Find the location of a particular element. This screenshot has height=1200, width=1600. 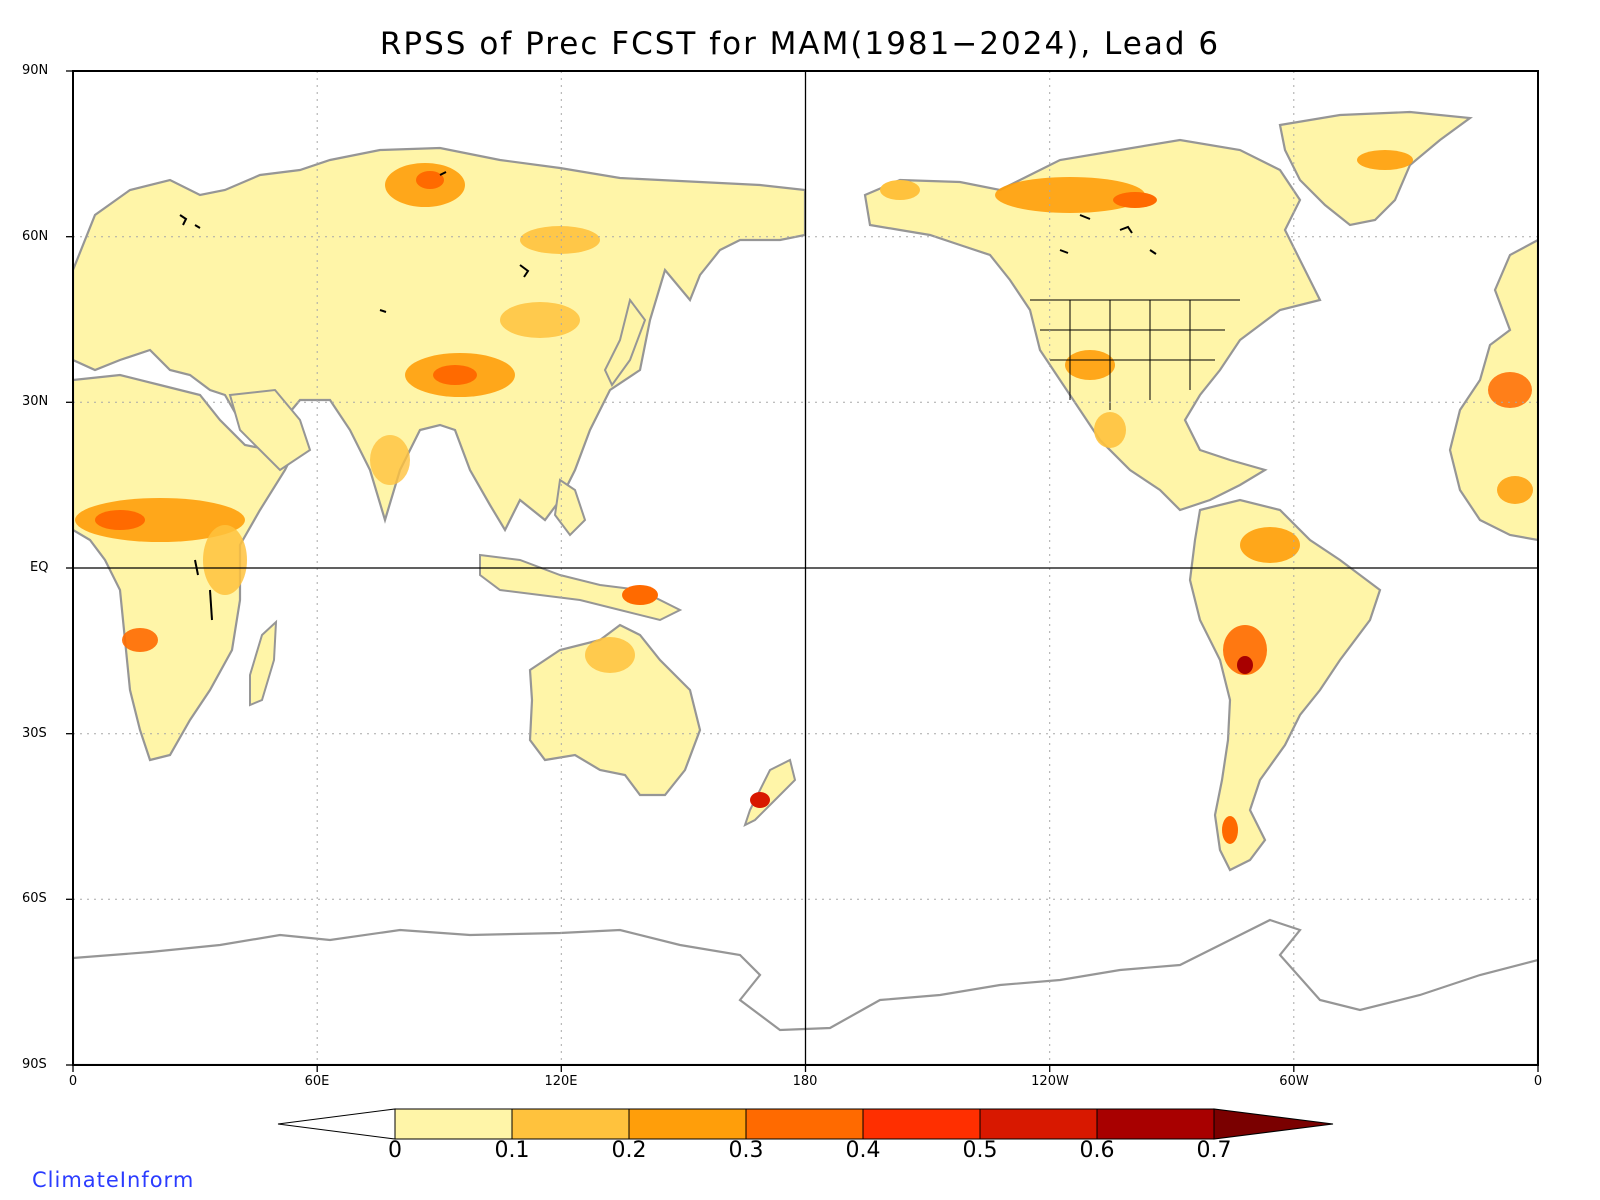

colorbar is located at coordinates (805, 1124).